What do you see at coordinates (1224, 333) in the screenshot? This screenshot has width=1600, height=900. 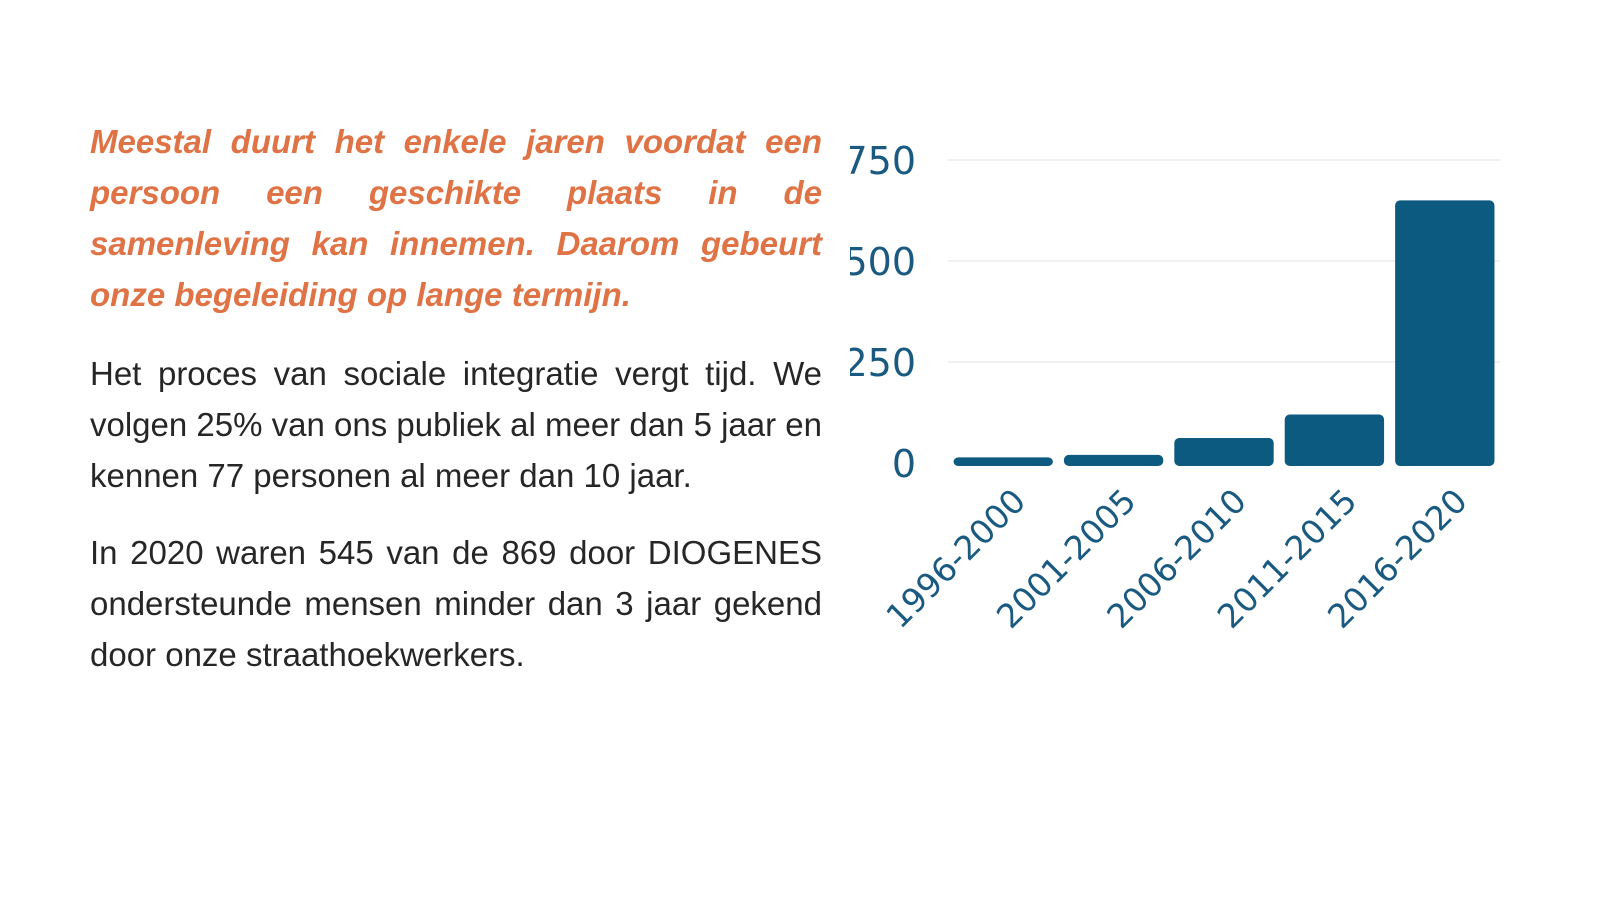 I see `bars` at bounding box center [1224, 333].